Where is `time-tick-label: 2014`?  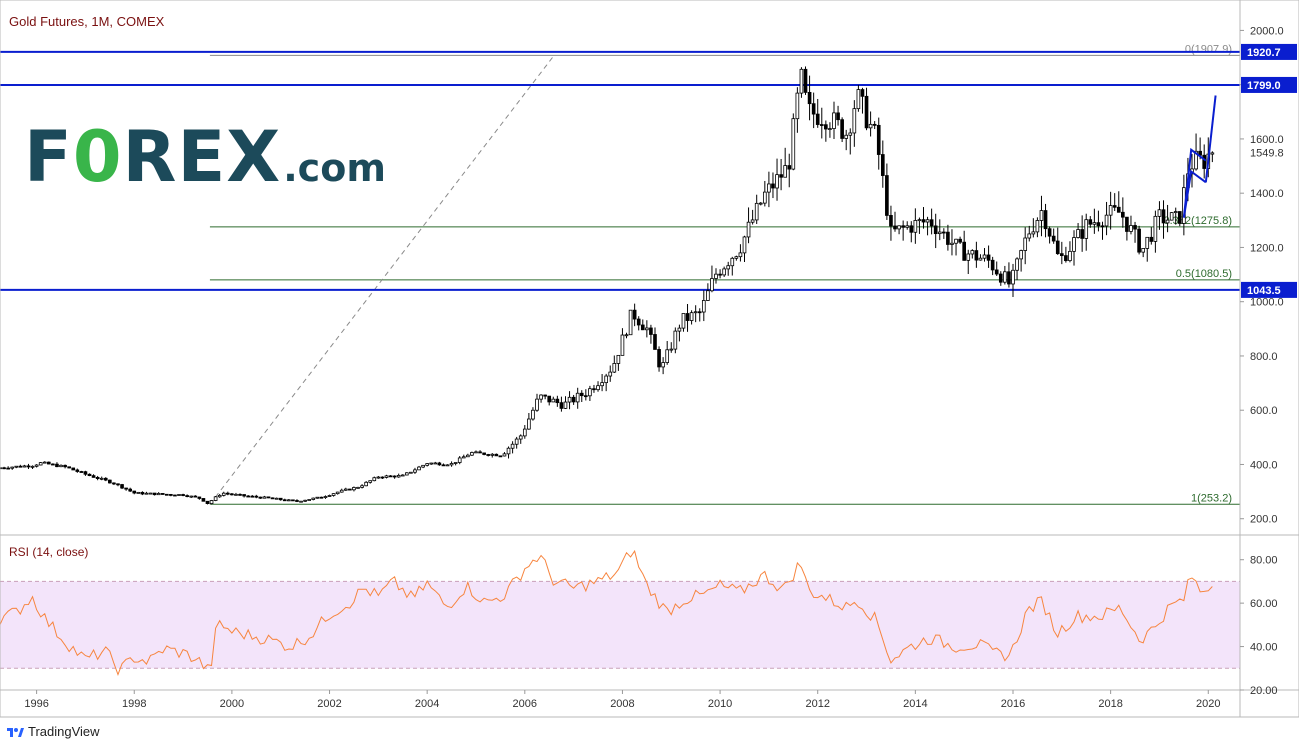
time-tick-label: 2014 is located at coordinates (915, 704).